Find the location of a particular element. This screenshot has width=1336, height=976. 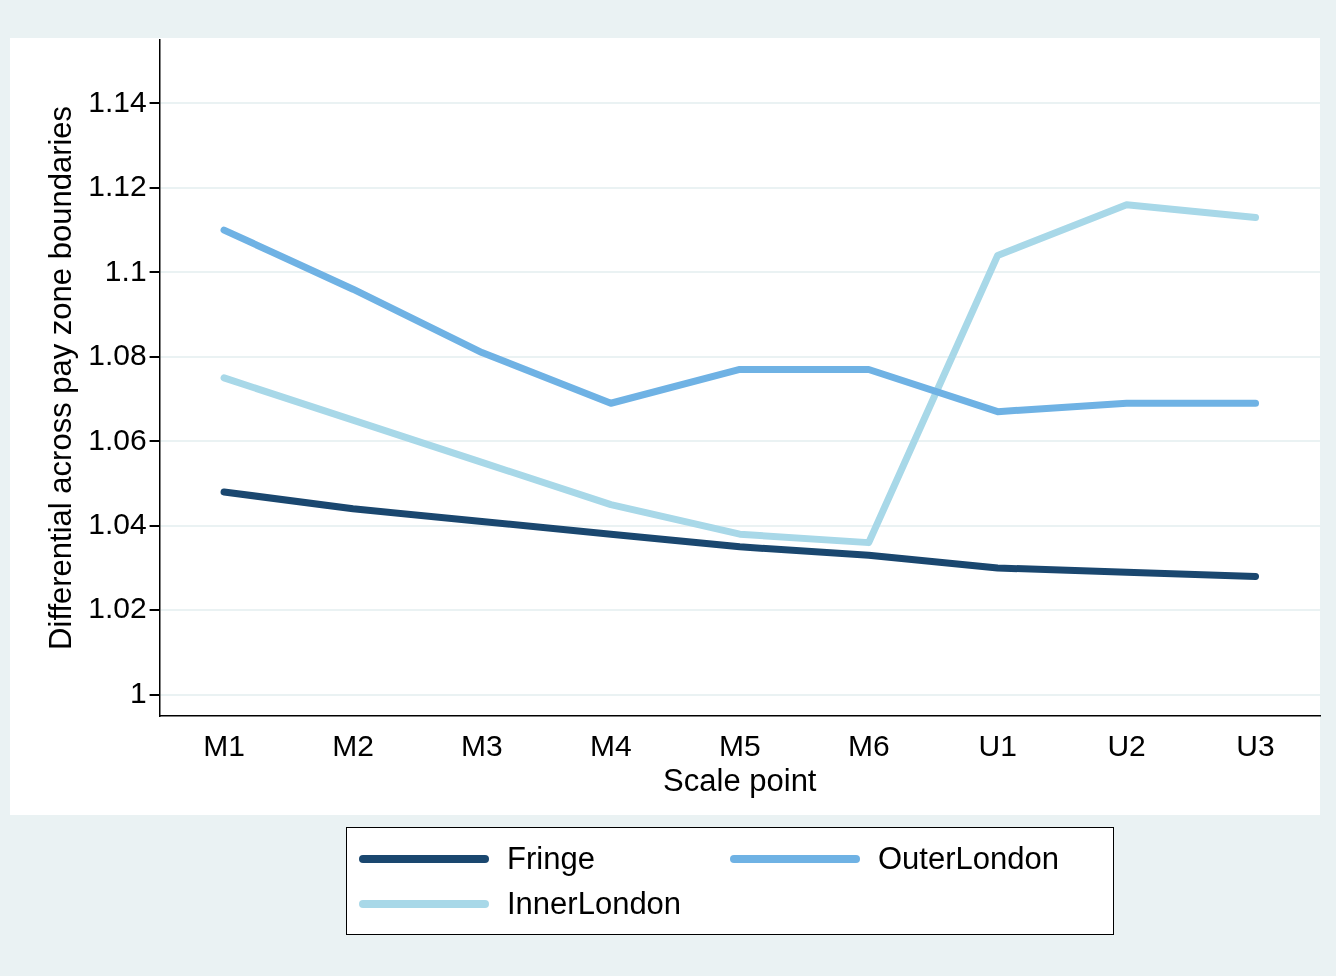

x-tick-label: U2 is located at coordinates (1126, 746).